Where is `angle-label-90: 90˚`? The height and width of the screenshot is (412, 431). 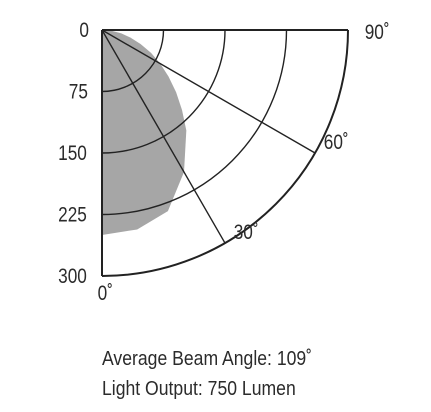
angle-label-90: 90˚ is located at coordinates (377, 33).